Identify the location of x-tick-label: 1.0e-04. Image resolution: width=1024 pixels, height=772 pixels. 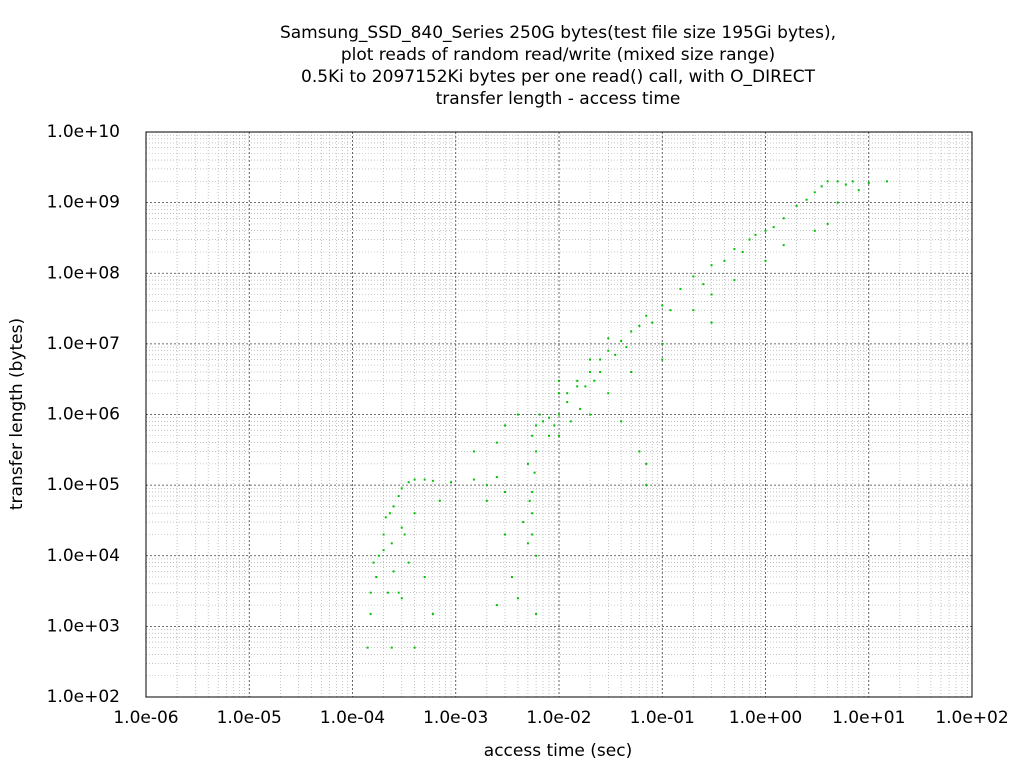
(352, 718).